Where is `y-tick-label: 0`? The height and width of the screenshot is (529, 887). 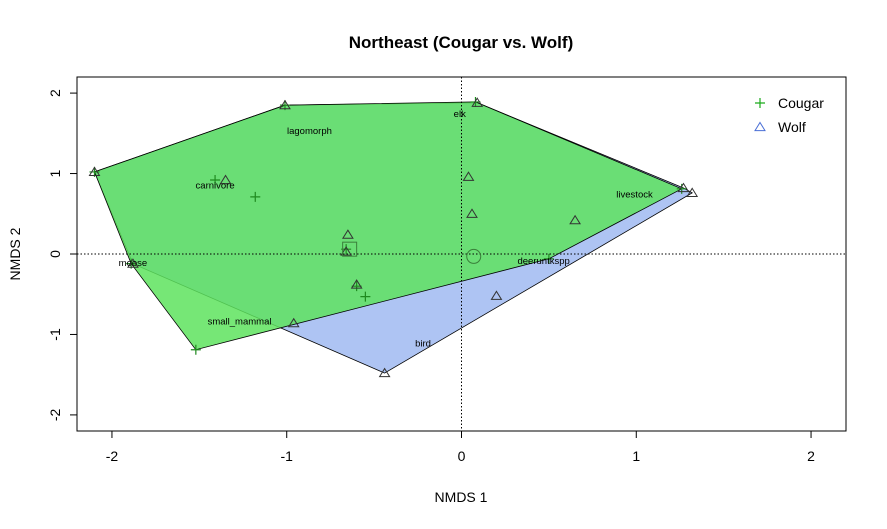 y-tick-label: 0 is located at coordinates (55, 254).